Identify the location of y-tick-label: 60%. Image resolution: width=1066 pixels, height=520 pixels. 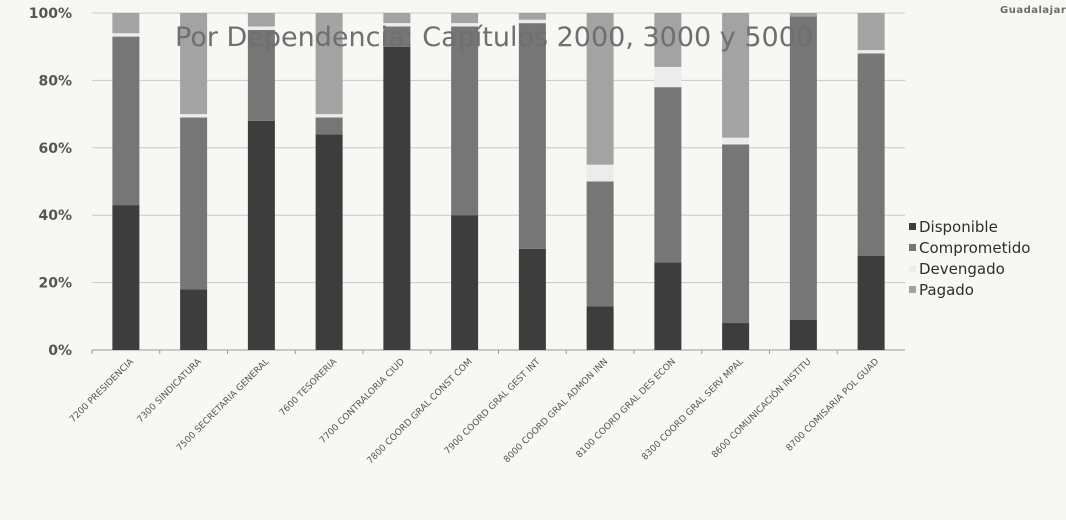
(55, 149).